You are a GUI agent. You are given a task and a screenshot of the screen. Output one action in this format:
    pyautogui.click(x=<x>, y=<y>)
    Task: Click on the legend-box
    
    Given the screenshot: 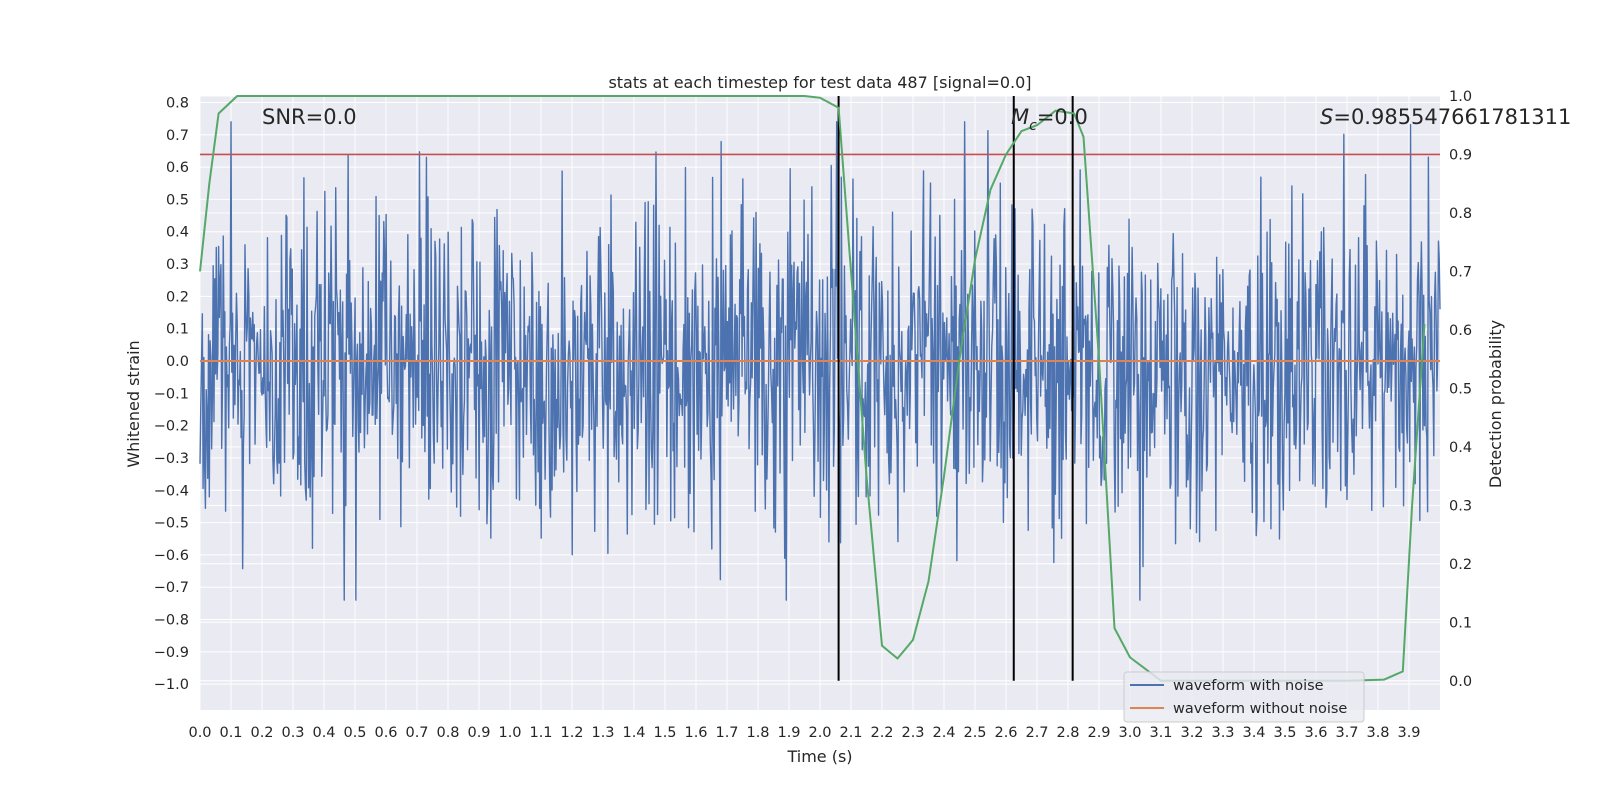 What is the action you would take?
    pyautogui.click(x=1244, y=697)
    